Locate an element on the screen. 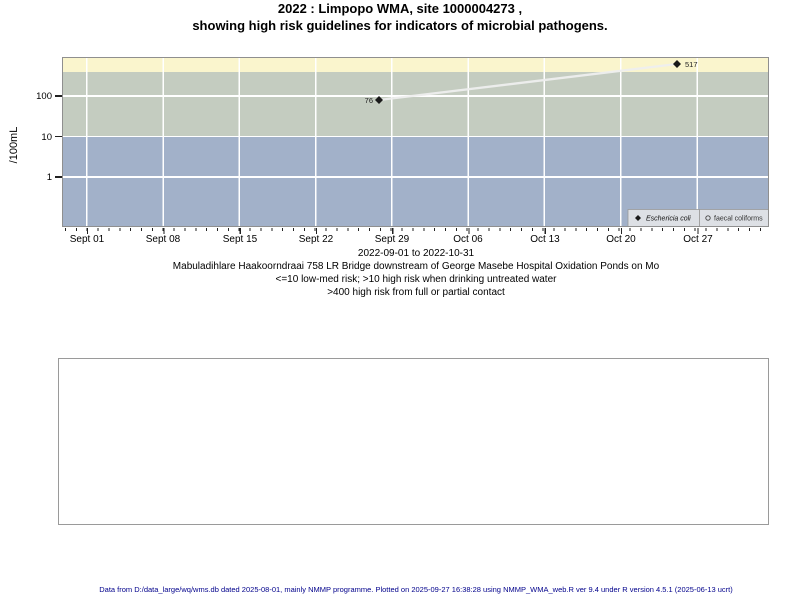 Image resolution: width=800 pixels, height=600 pixels. legend-marker-ecoli-icon is located at coordinates (638, 218).